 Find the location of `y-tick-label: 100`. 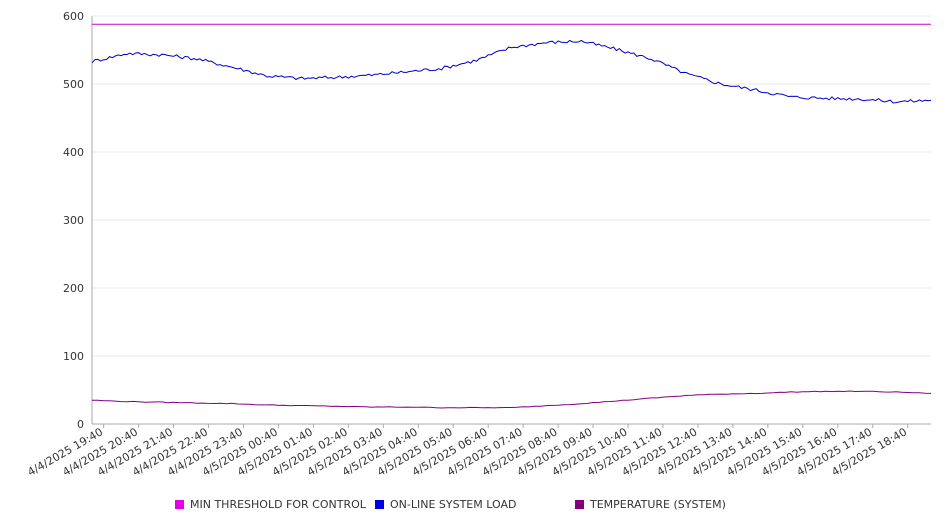

y-tick-label: 100 is located at coordinates (73, 356).